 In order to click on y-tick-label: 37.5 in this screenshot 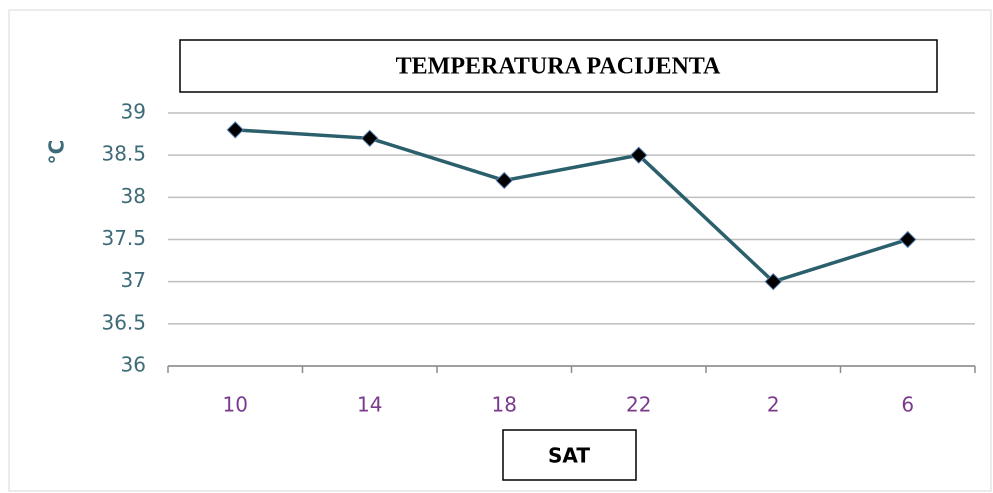, I will do `click(123, 238)`.